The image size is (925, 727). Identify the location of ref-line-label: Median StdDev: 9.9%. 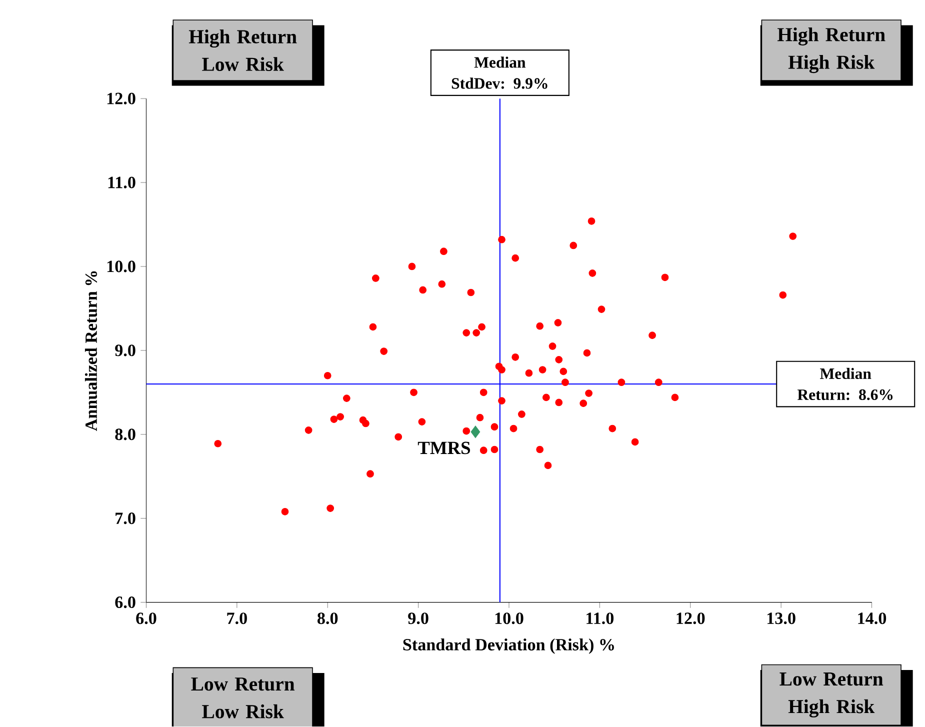
(500, 73).